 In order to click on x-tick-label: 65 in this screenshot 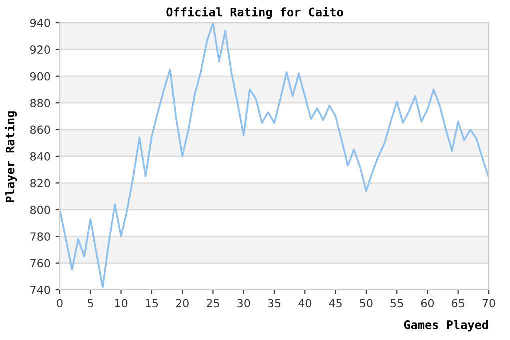, I will do `click(458, 303)`.